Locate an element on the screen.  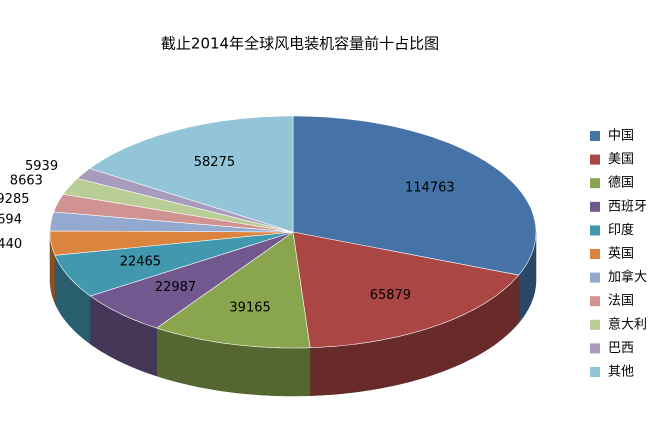
data-label: 39165 is located at coordinates (249, 308).